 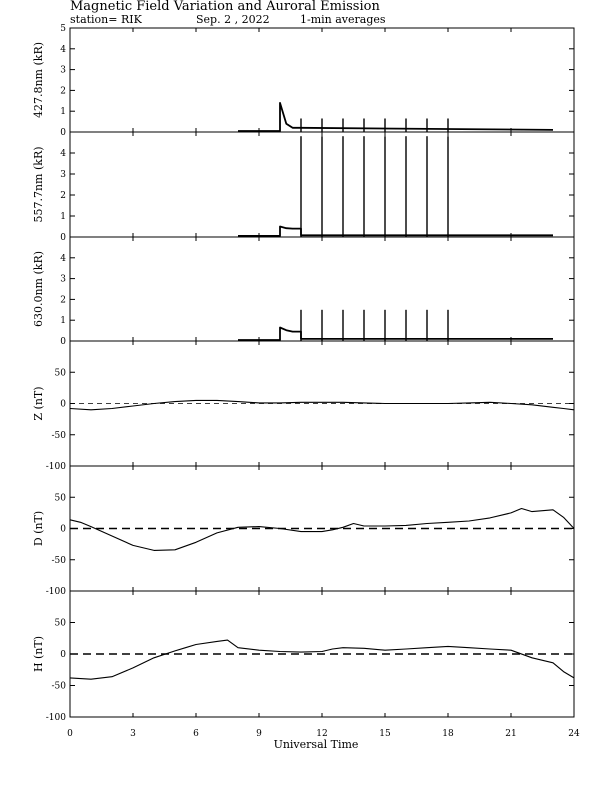 What do you see at coordinates (38, 80) in the screenshot?
I see `y-axis-label: 427.8nm (kR)` at bounding box center [38, 80].